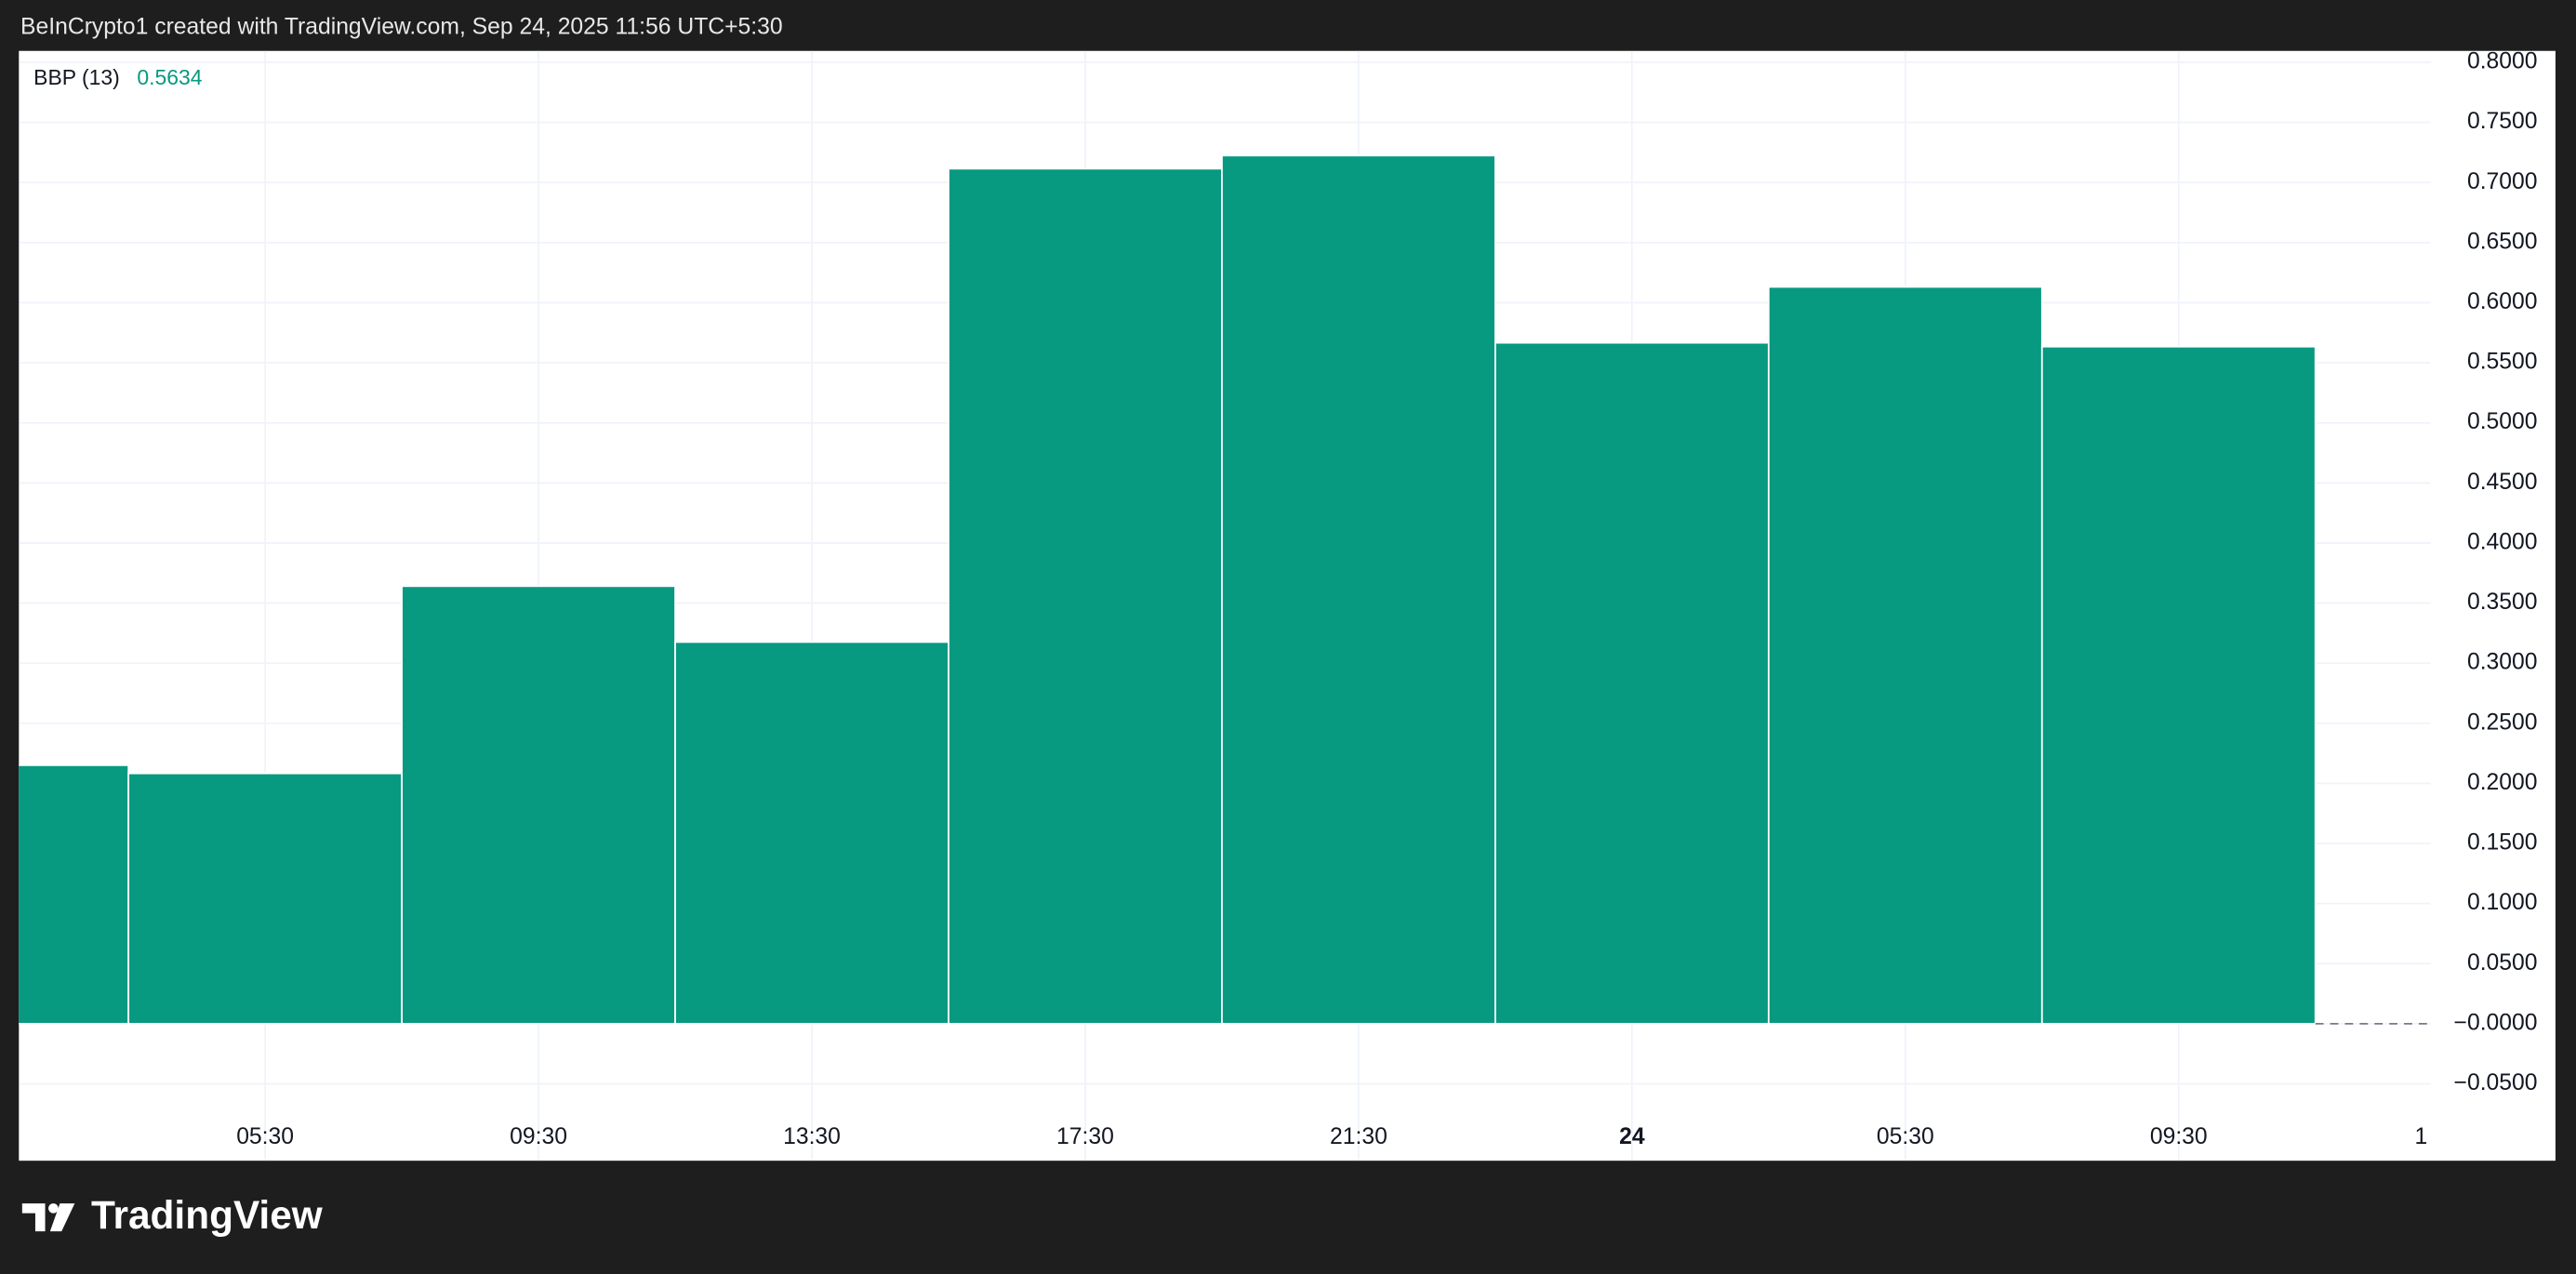 The width and height of the screenshot is (2576, 1274). I want to click on y-tick-label: 0.7500, so click(2502, 121).